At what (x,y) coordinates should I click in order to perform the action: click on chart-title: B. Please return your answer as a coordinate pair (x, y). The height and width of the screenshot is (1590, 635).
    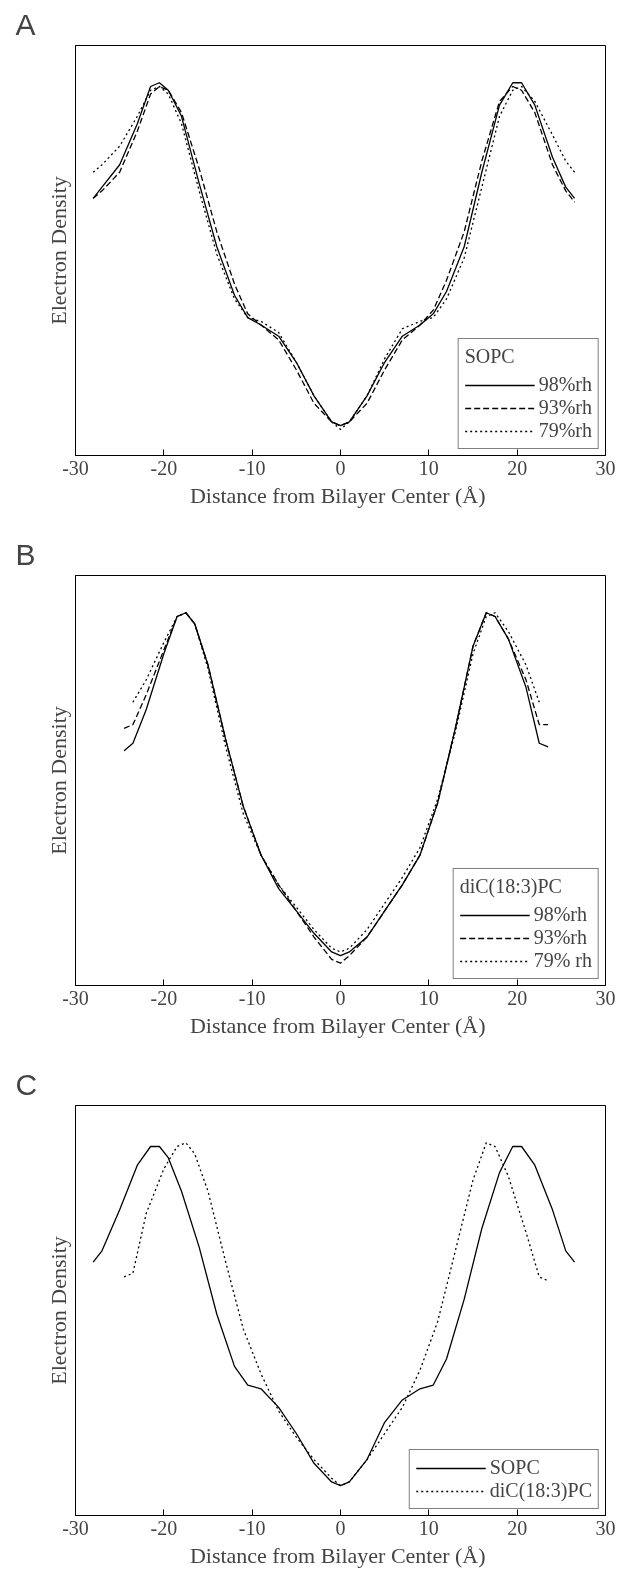
    Looking at the image, I should click on (25, 554).